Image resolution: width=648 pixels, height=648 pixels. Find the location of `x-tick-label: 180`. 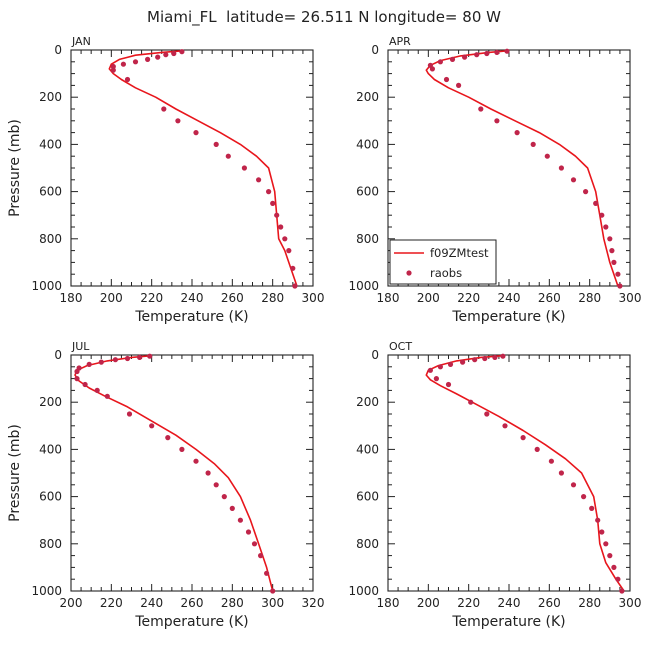

x-tick-label: 180 is located at coordinates (71, 298).